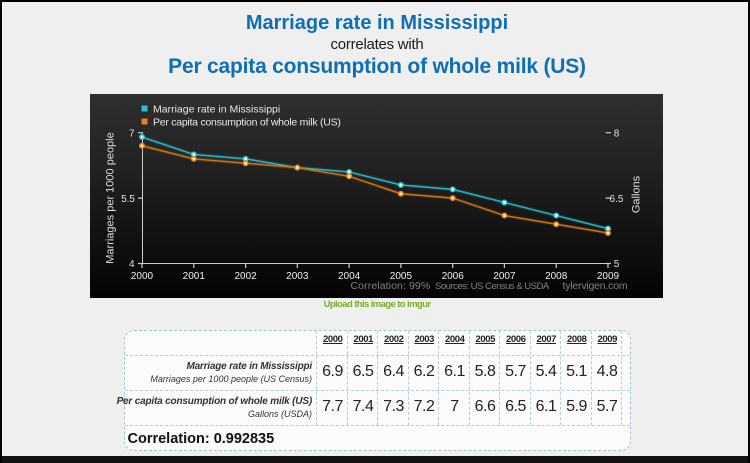 This screenshot has height=463, width=750. Describe the element at coordinates (608, 276) in the screenshot. I see `svg-text: 2009` at that location.